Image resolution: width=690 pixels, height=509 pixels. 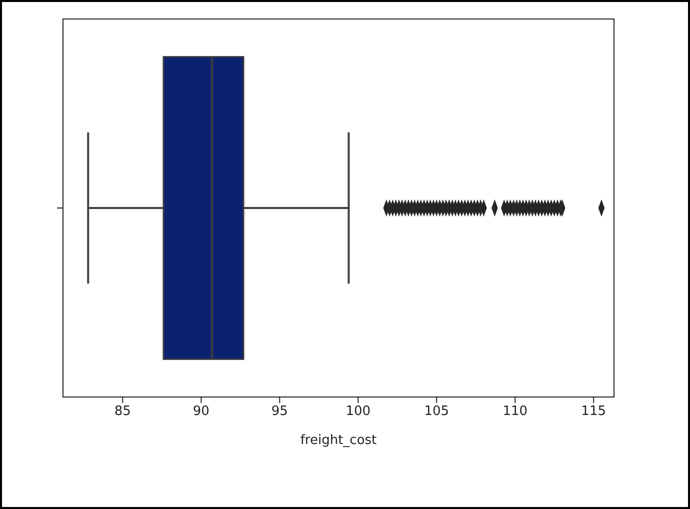 I want to click on x-tick-label: 85, so click(x=122, y=412).